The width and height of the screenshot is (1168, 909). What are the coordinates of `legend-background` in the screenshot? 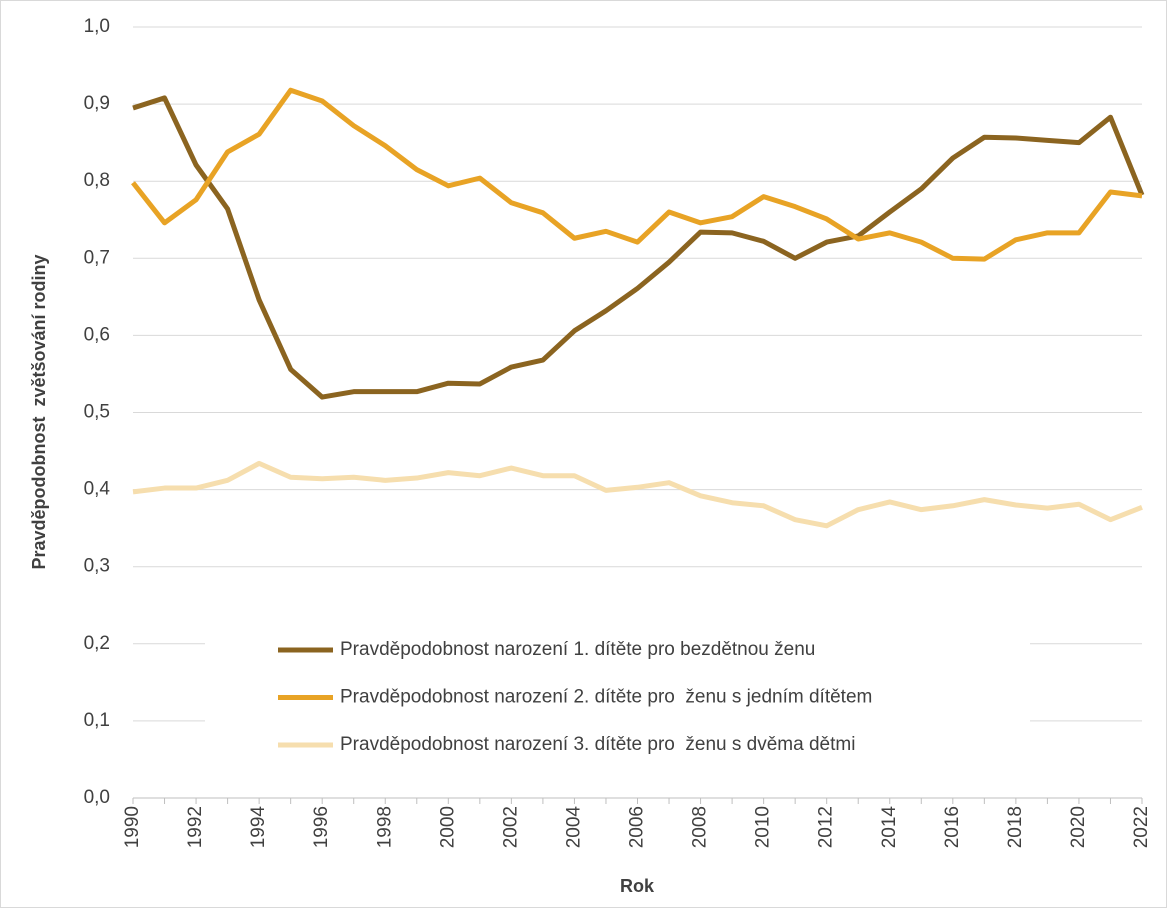 It's located at (617, 699).